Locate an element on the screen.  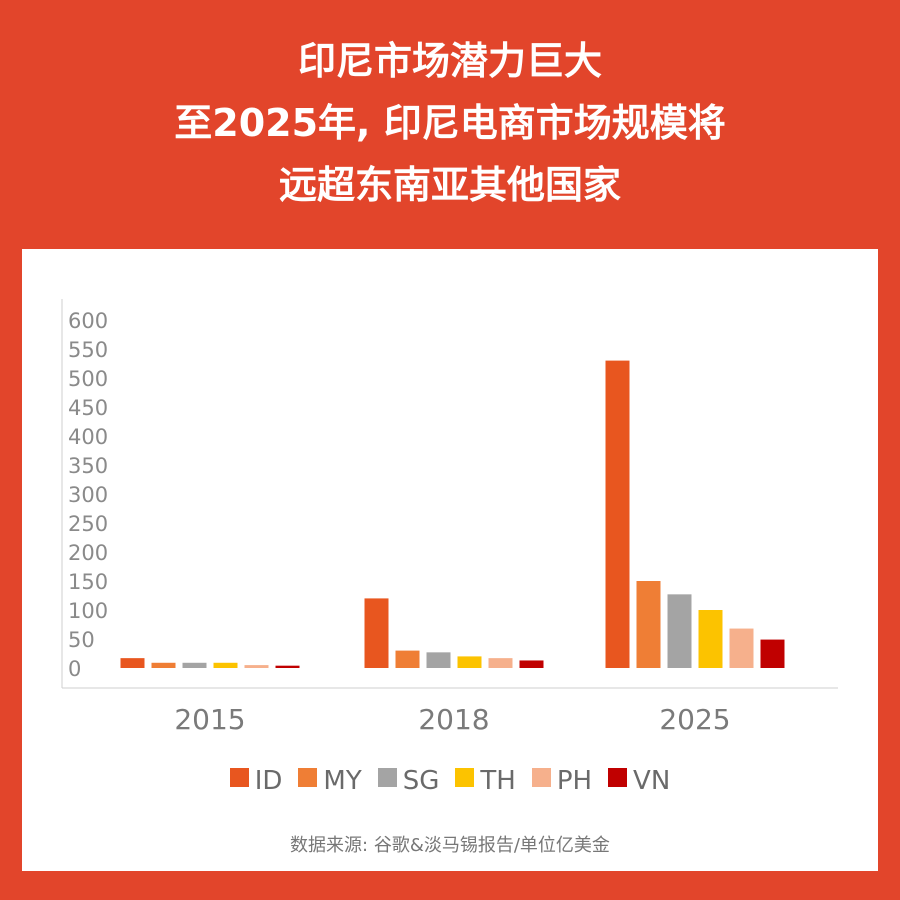
legend-label: MY is located at coordinates (342, 781).